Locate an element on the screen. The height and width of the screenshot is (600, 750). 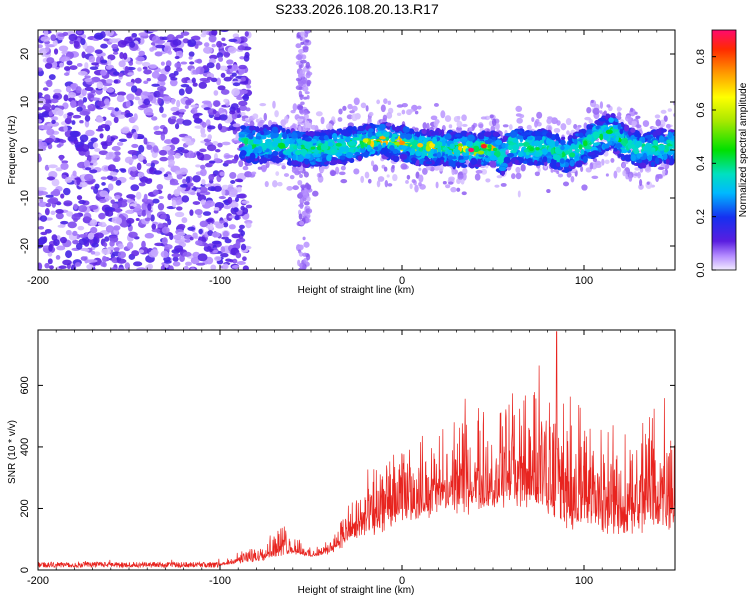
colorbar-ticks: 0.00.20.40.60.8 is located at coordinates (705, 163).